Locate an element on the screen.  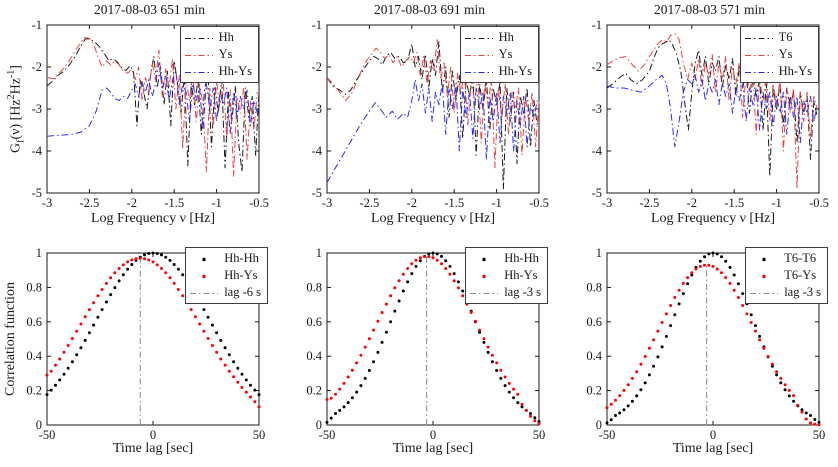
y-tick-label: -5 is located at coordinates (37, 193).